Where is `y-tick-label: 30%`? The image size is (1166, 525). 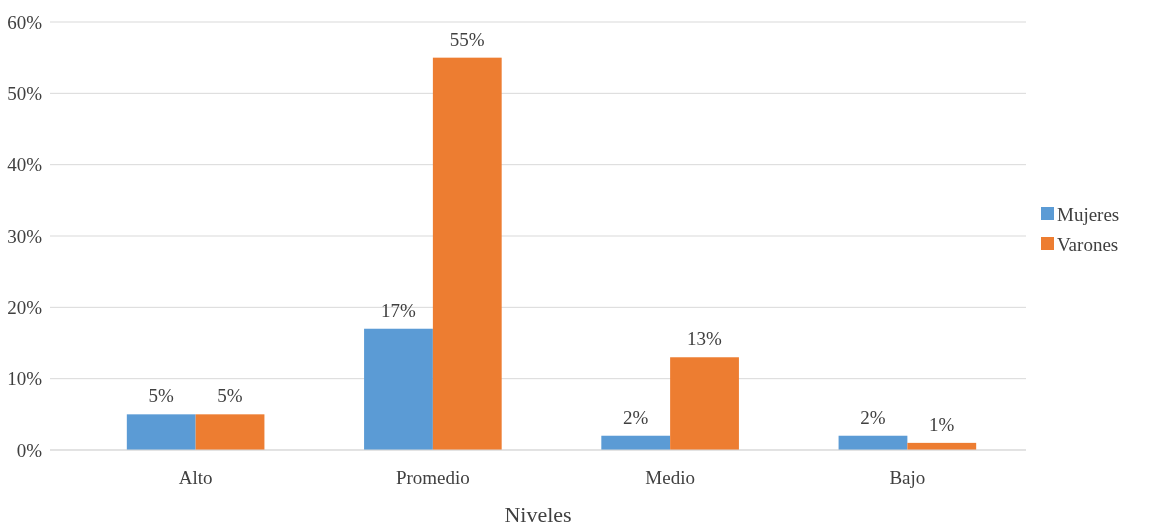
y-tick-label: 30% is located at coordinates (25, 236).